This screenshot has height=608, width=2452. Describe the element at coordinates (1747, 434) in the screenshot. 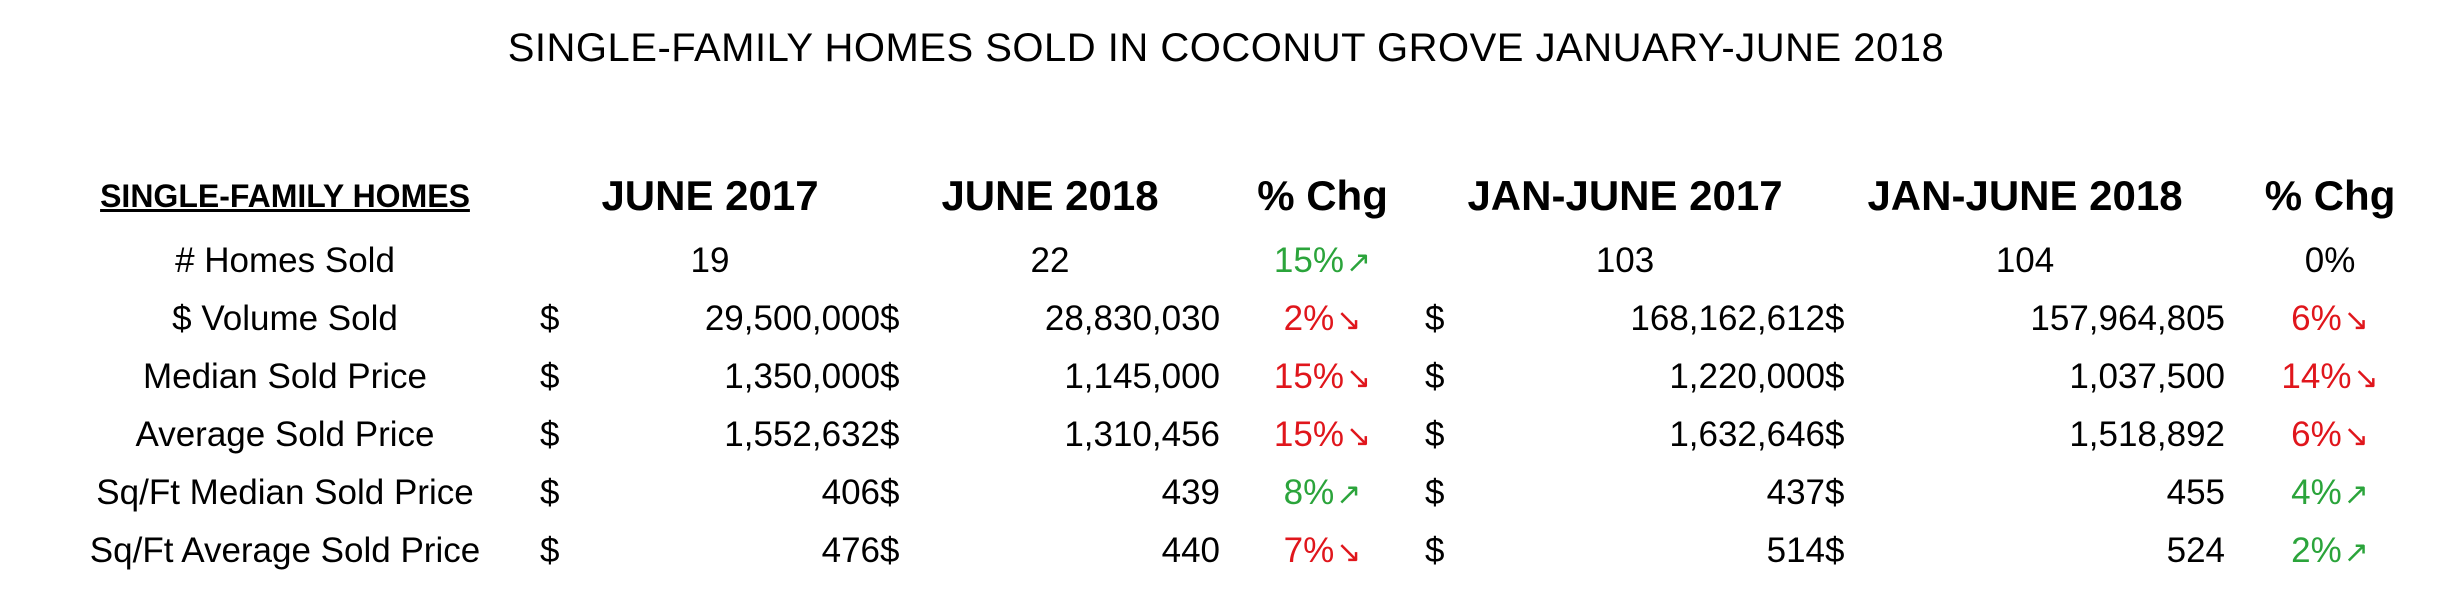

I see `jan-june-2017-value: 1,632,646` at that location.